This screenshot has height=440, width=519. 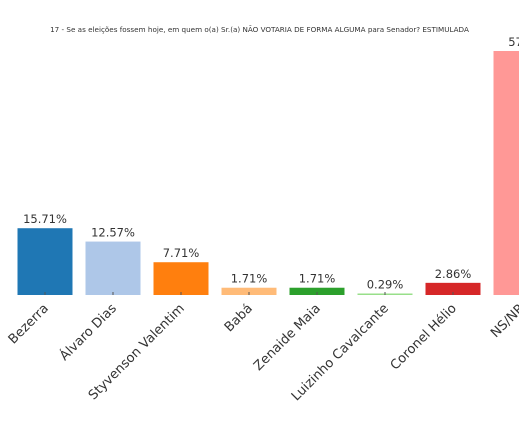 I want to click on data-label: 2.86%, so click(x=453, y=274).